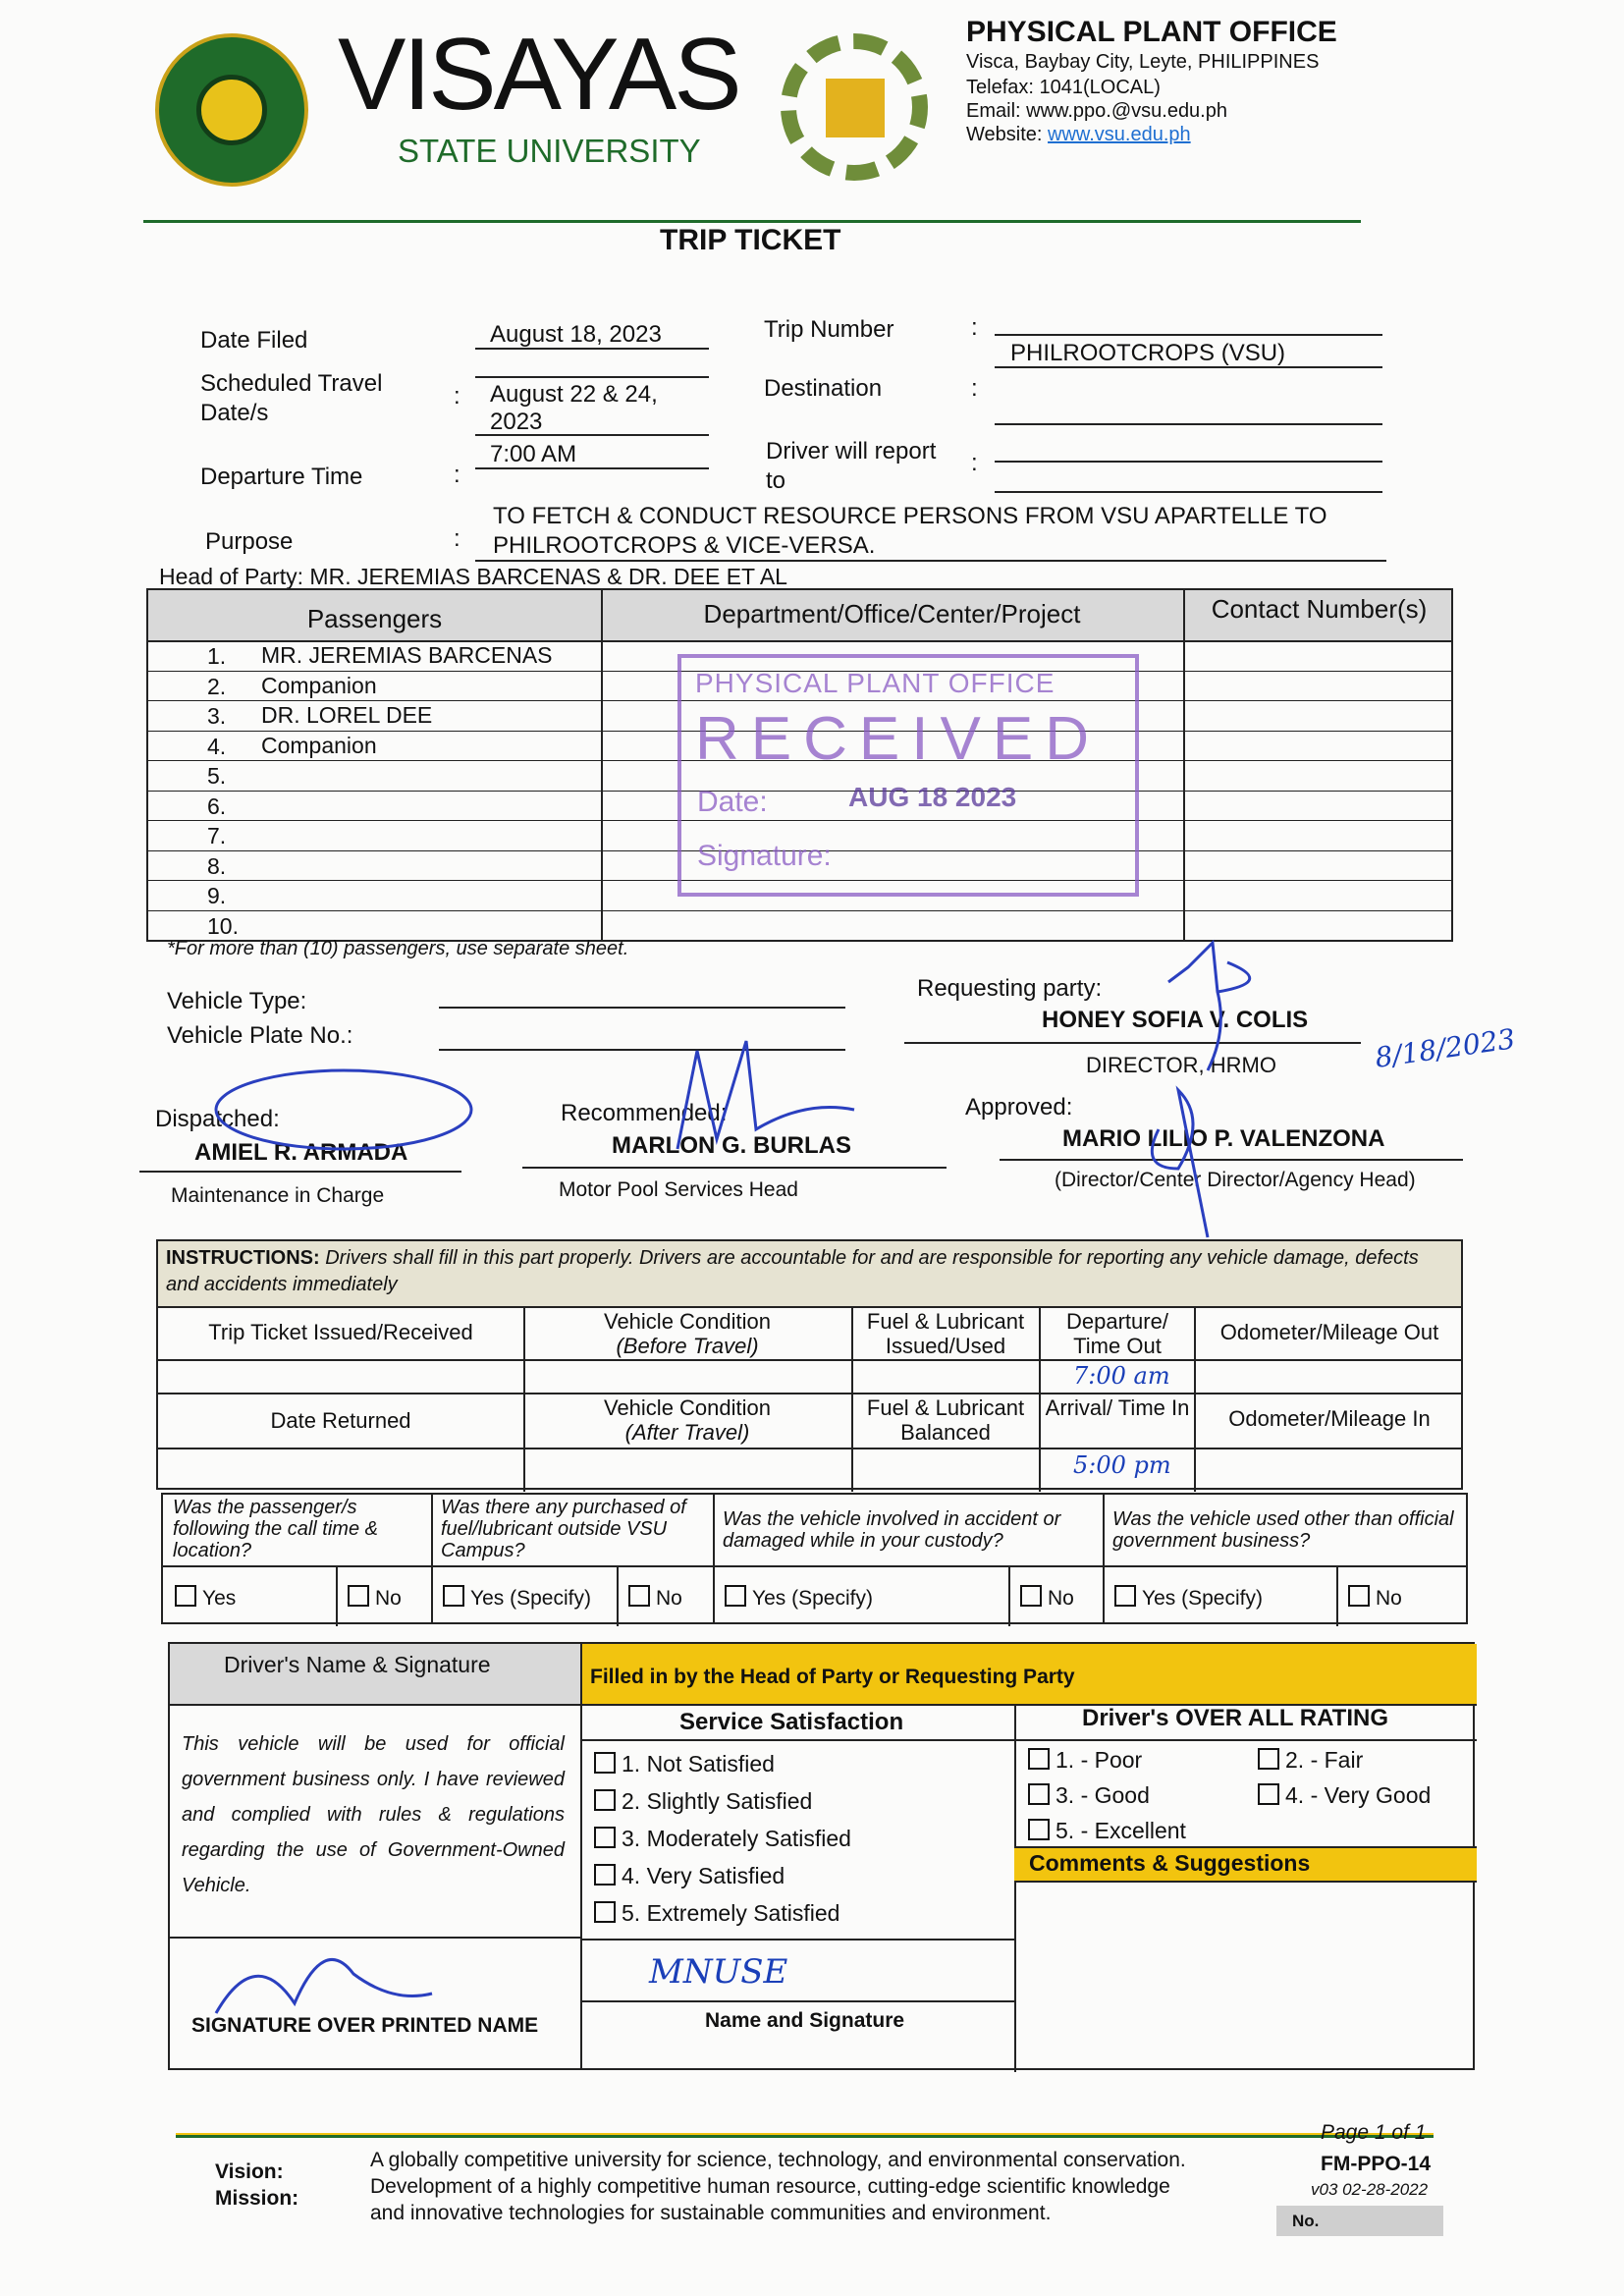 This screenshot has width=1624, height=2296. Describe the element at coordinates (1235, 1718) in the screenshot. I see `rating-title: Driver's OVER ALL RATING` at that location.